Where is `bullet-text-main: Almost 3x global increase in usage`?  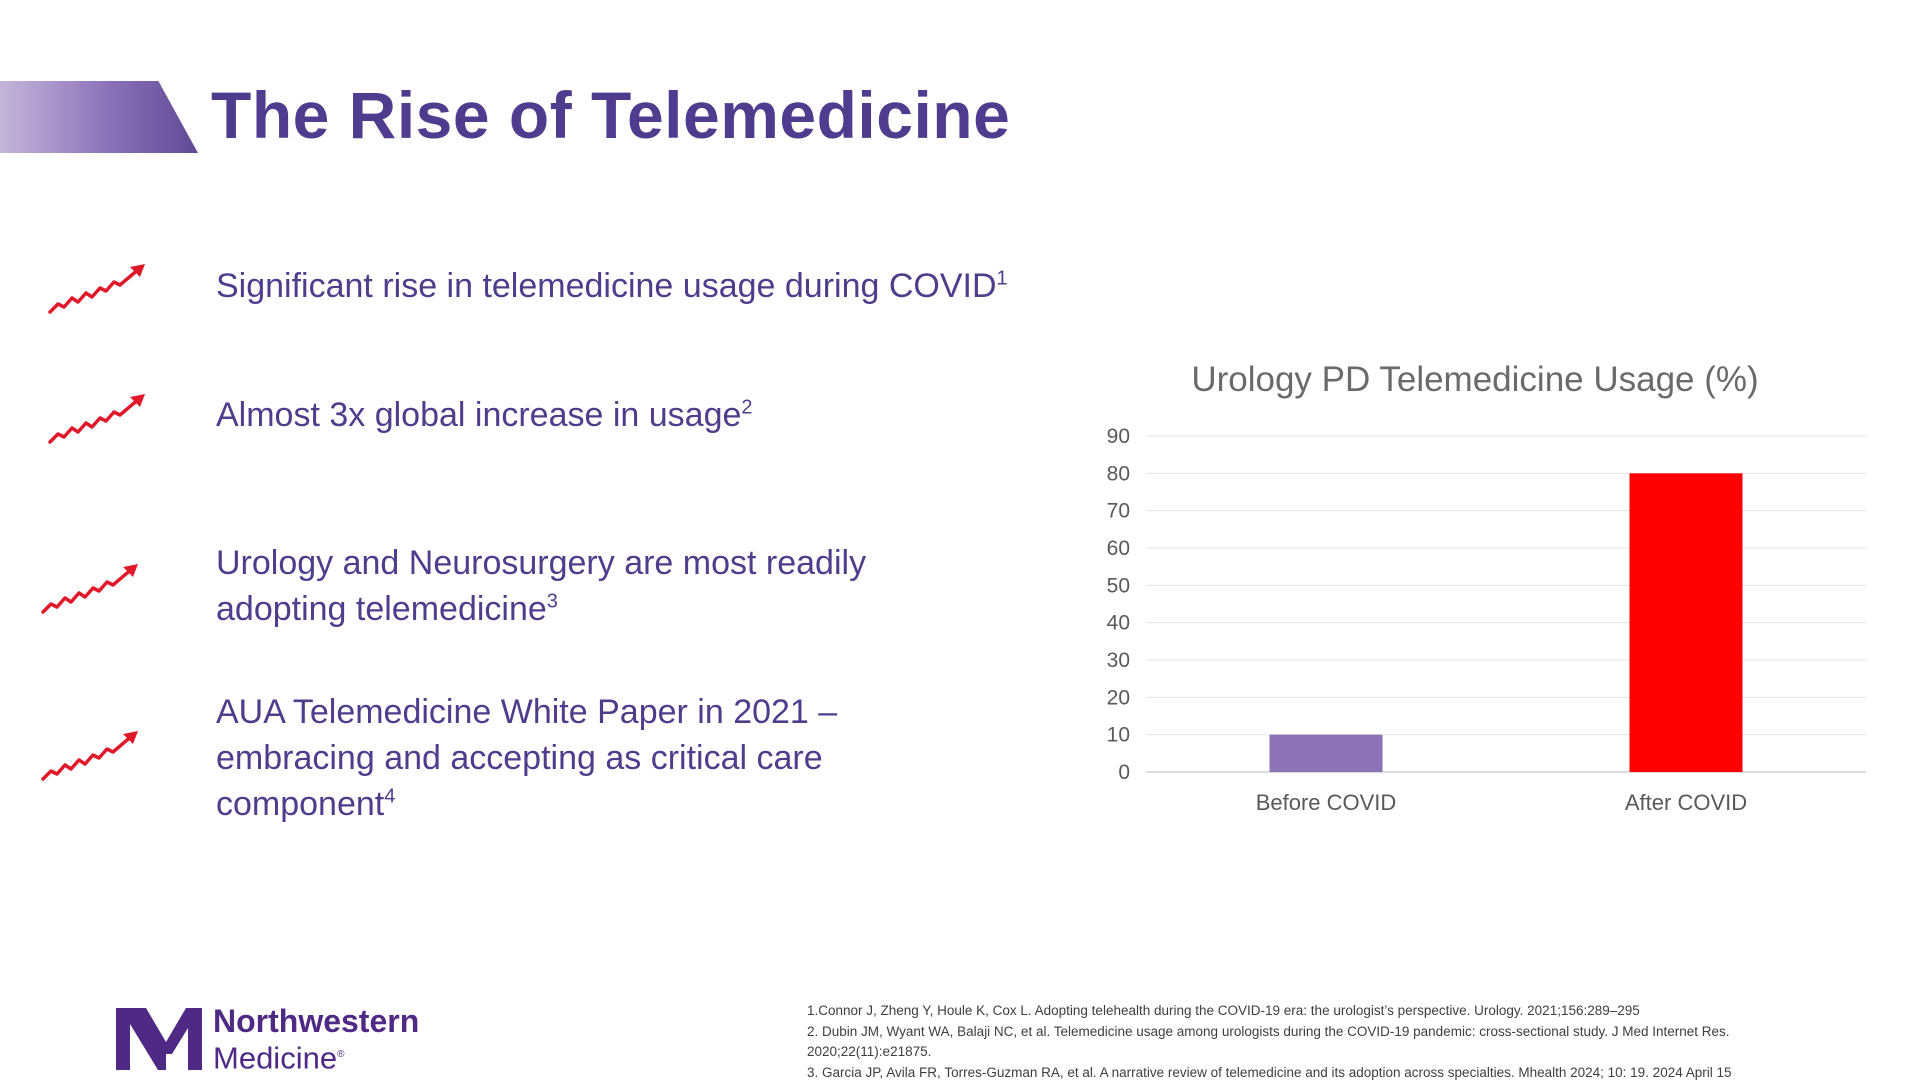
bullet-text-main: Almost 3x global increase in usage is located at coordinates (479, 415).